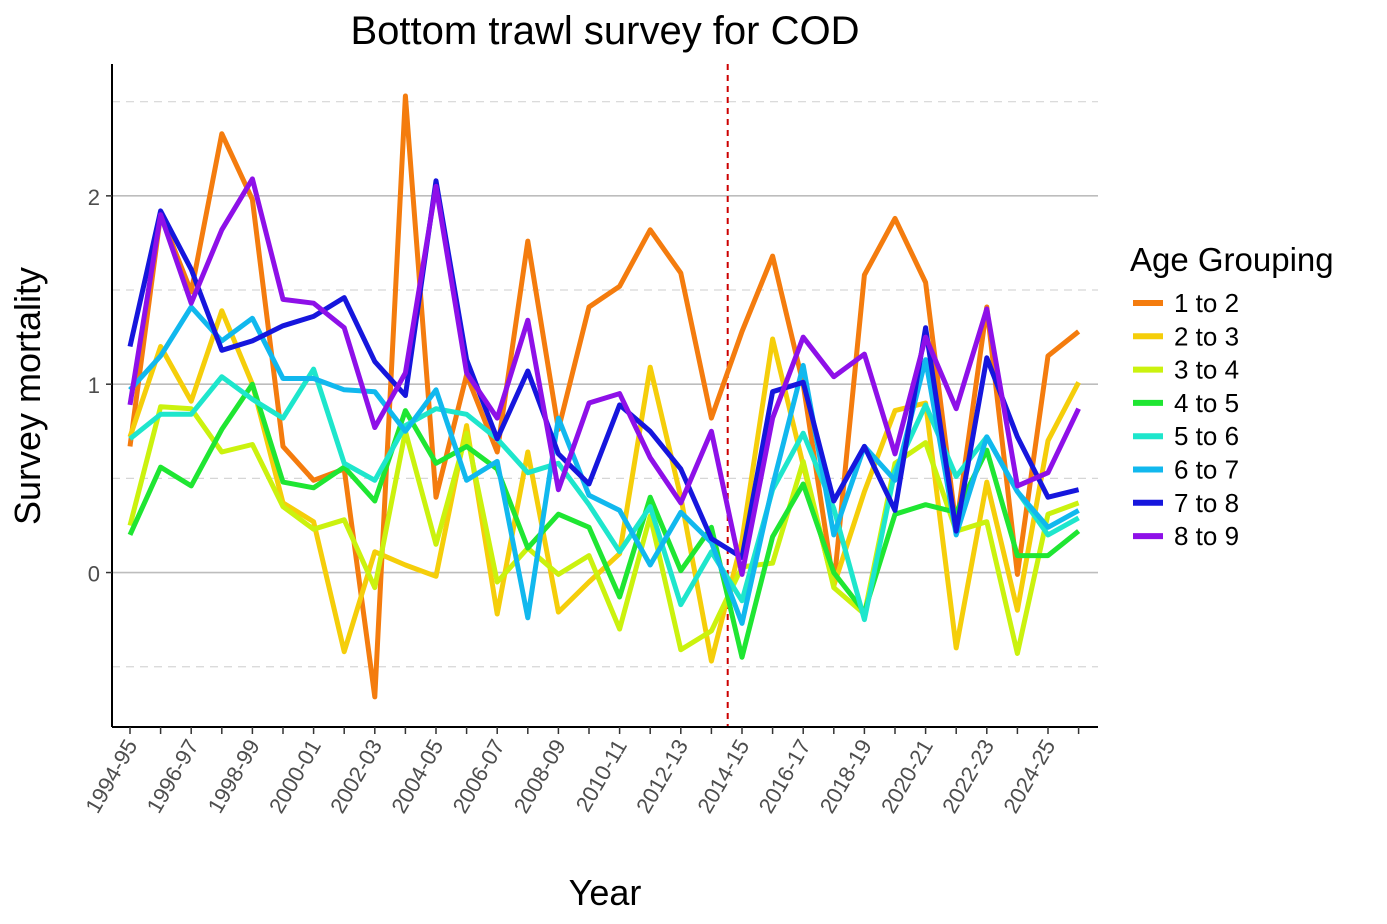  Describe the element at coordinates (1206, 303) in the screenshot. I see `legend-label: 1 to 2` at that location.